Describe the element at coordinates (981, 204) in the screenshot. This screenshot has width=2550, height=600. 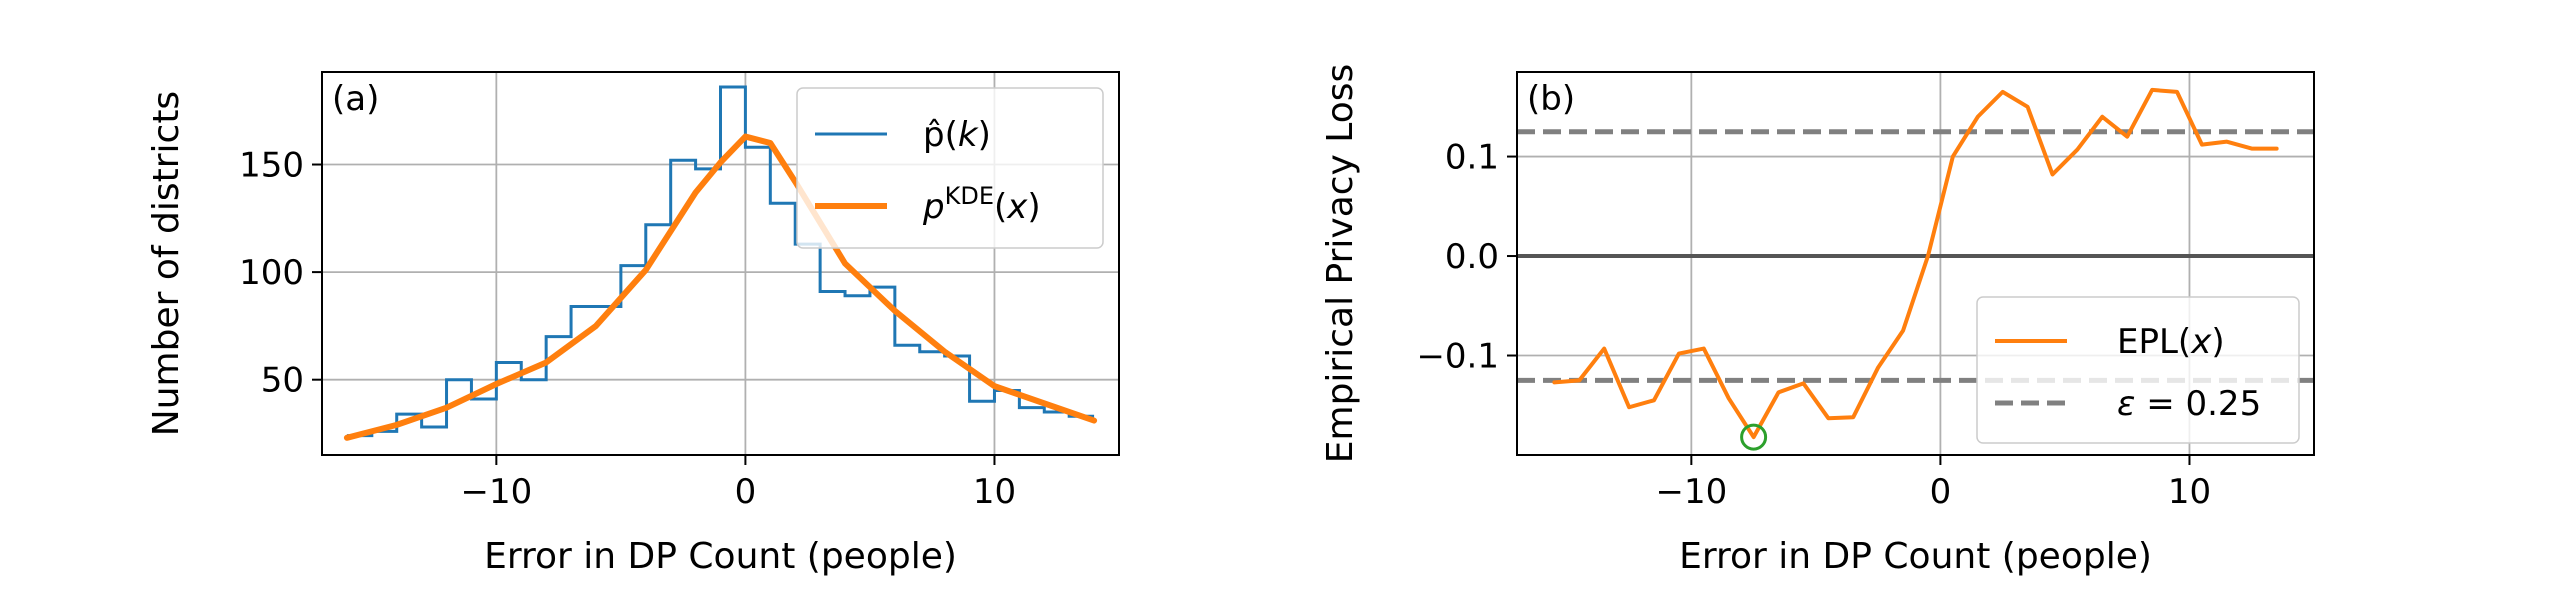
I see `legend-label-p-kde: pKDE(x)` at that location.